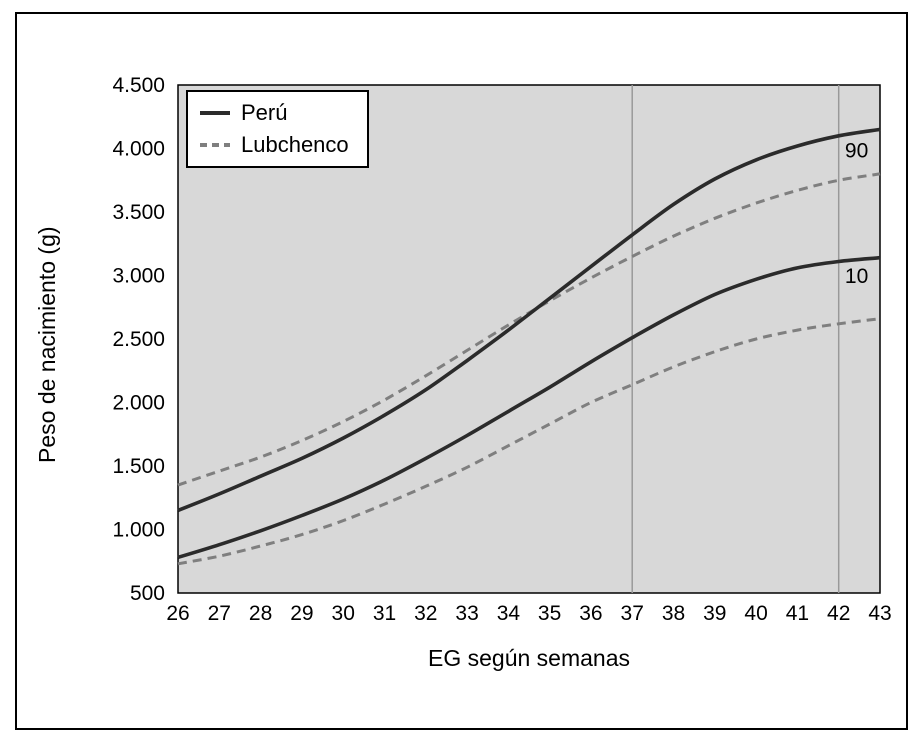 This screenshot has width=924, height=744. Describe the element at coordinates (343, 613) in the screenshot. I see `x-tick-label-30: 30` at that location.